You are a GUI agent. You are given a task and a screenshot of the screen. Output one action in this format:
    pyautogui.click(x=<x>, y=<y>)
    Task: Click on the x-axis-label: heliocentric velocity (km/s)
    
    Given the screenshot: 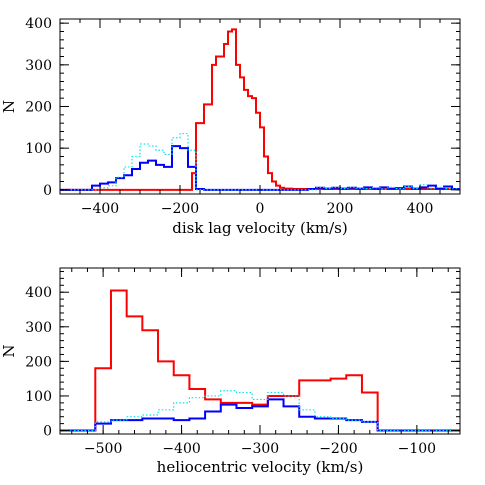 What is the action you would take?
    pyautogui.click(x=260, y=467)
    